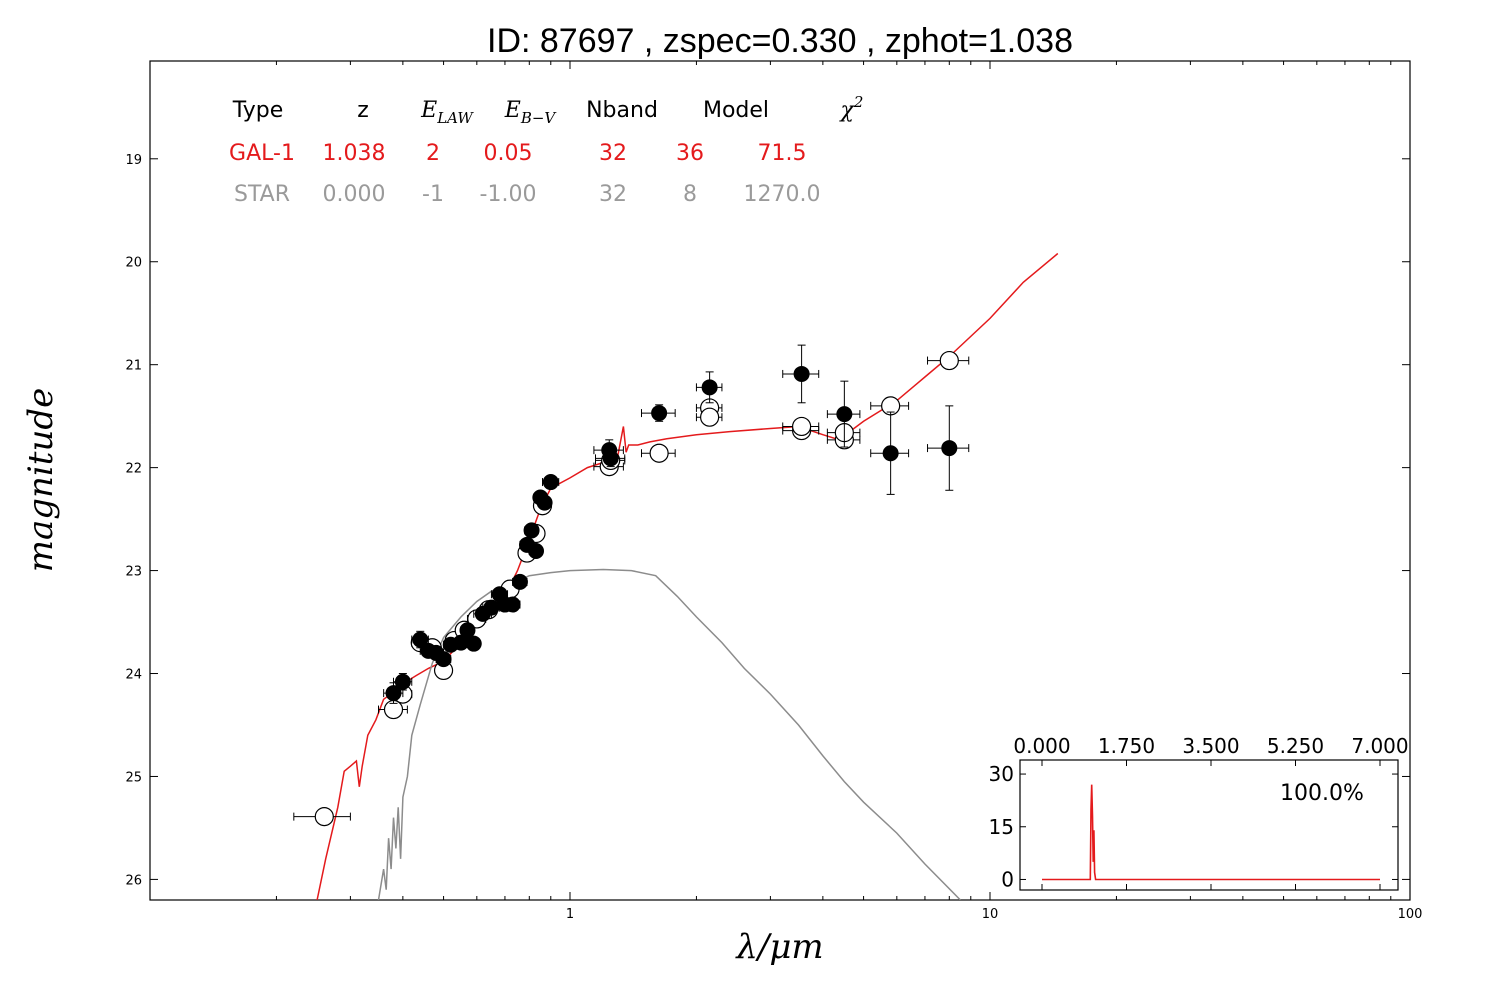 This screenshot has width=1500, height=1000. I want to click on x-tick-label: 100, so click(1410, 914).